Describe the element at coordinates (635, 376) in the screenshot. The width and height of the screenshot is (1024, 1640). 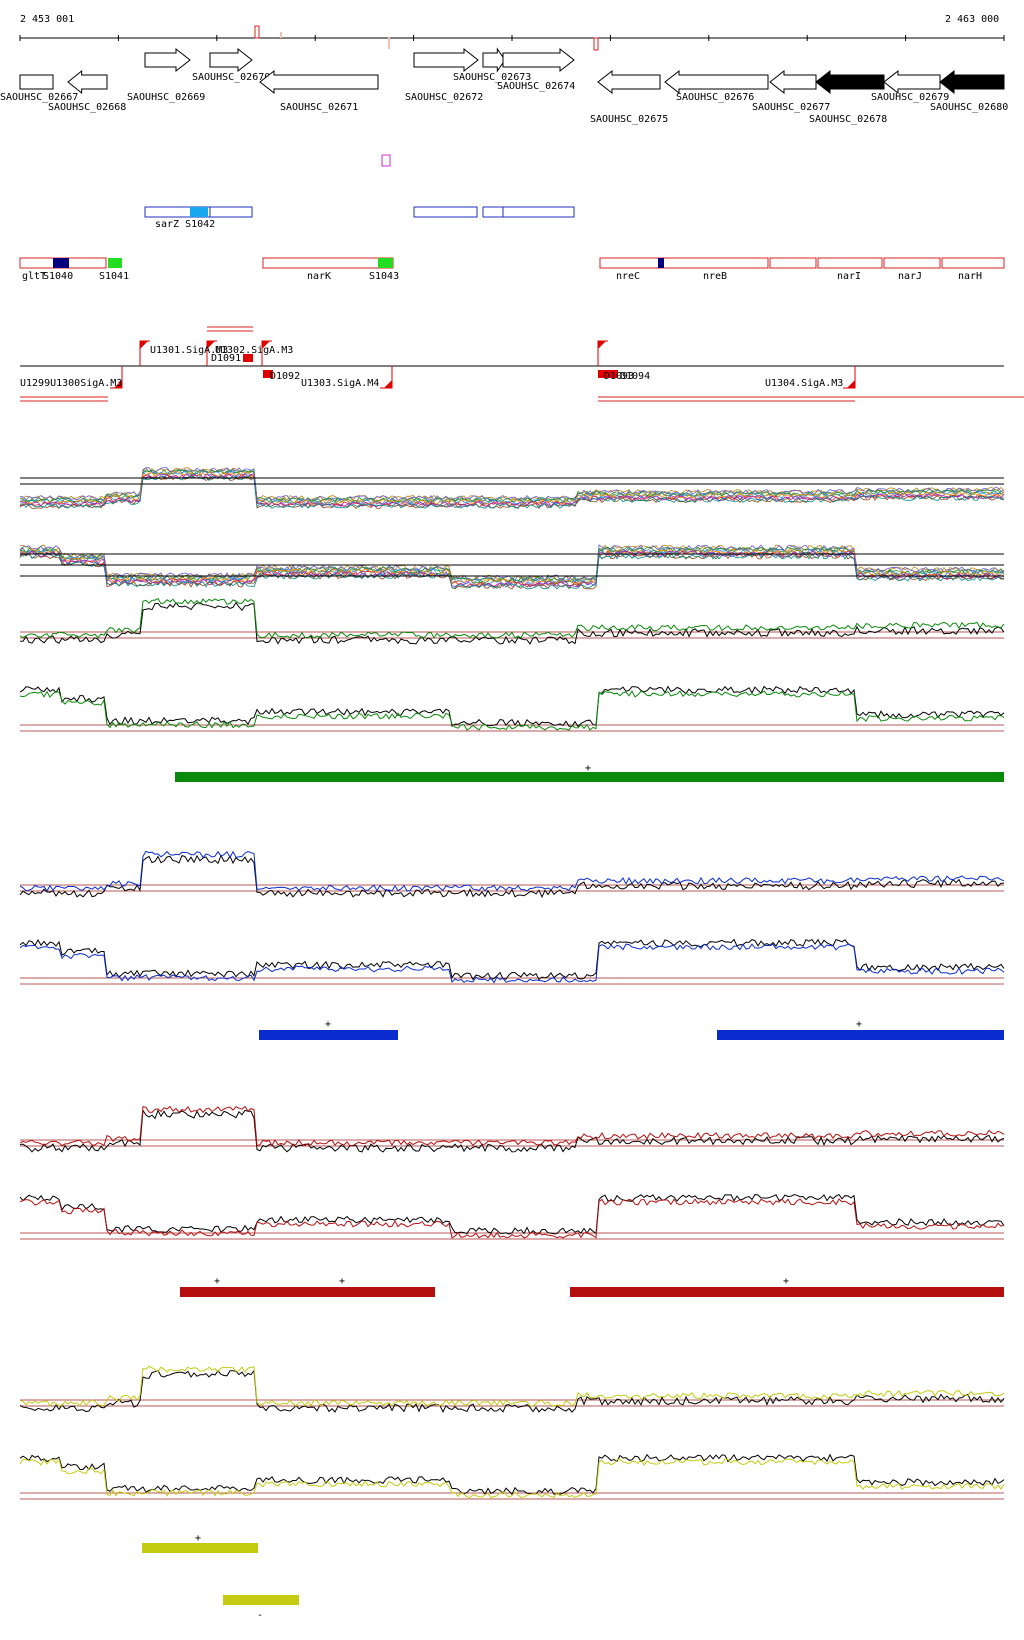
I see `tss-label: D1094` at that location.